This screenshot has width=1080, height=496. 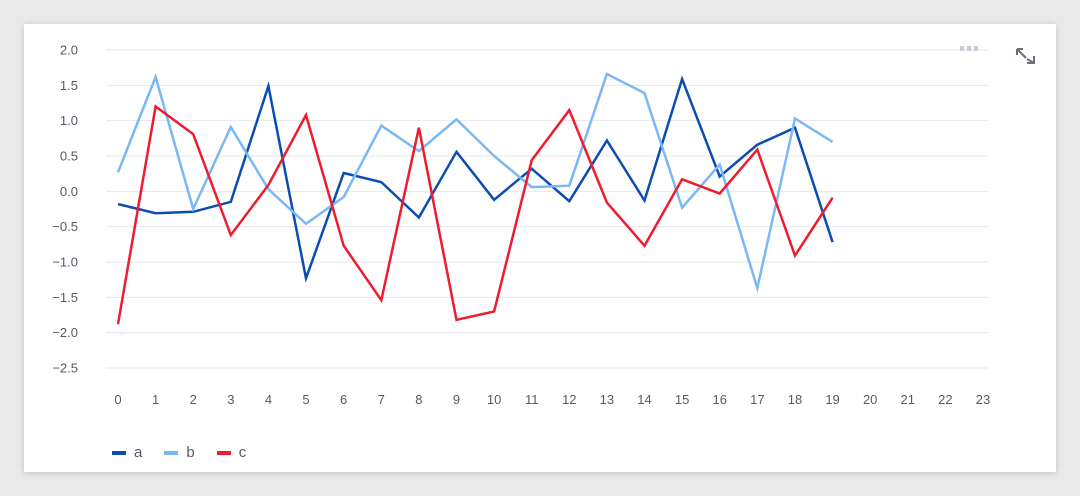 What do you see at coordinates (1026, 56) in the screenshot?
I see `expand-icon` at bounding box center [1026, 56].